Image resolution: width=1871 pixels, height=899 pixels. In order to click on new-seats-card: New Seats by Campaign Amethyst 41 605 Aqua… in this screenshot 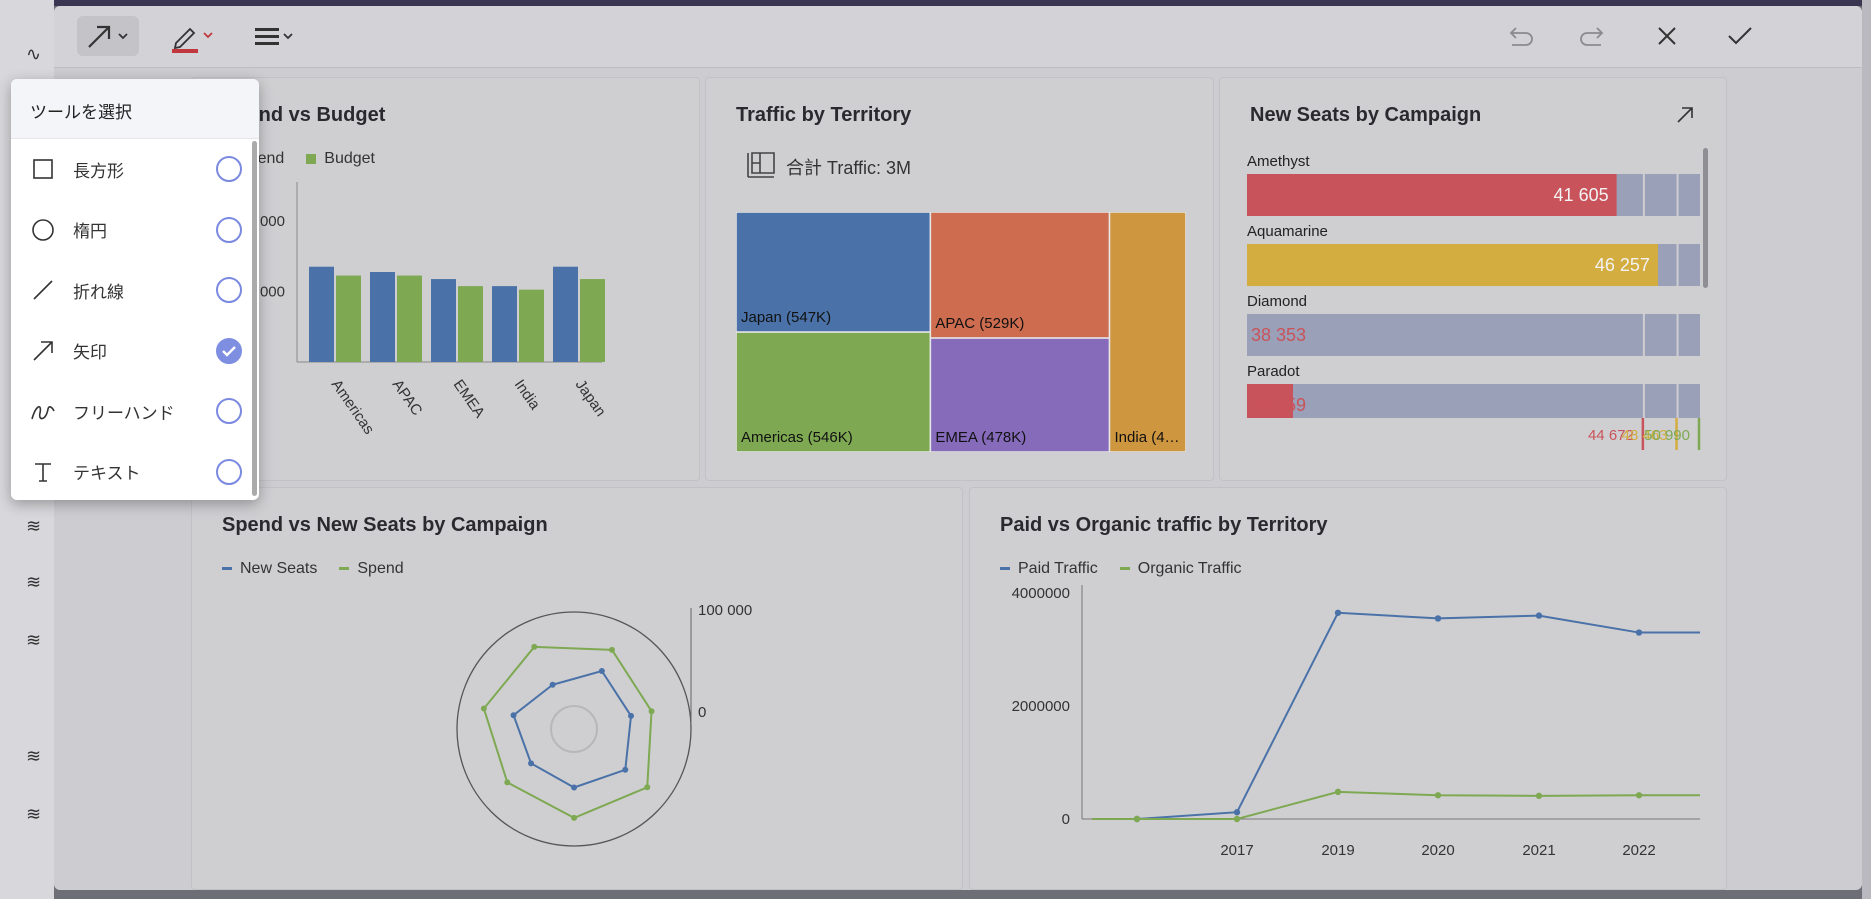, I will do `click(1473, 279)`.